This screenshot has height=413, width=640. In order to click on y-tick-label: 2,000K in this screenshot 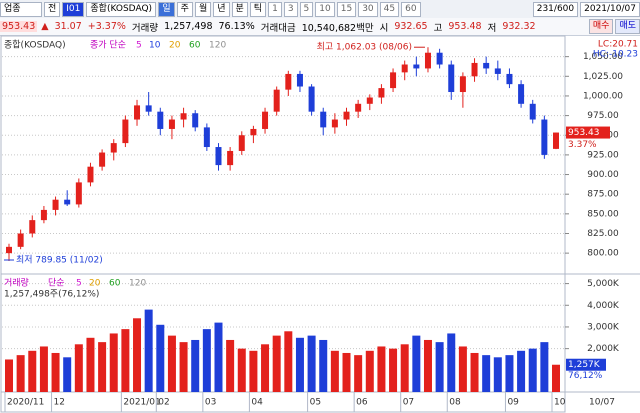, I will do `click(603, 349)`.